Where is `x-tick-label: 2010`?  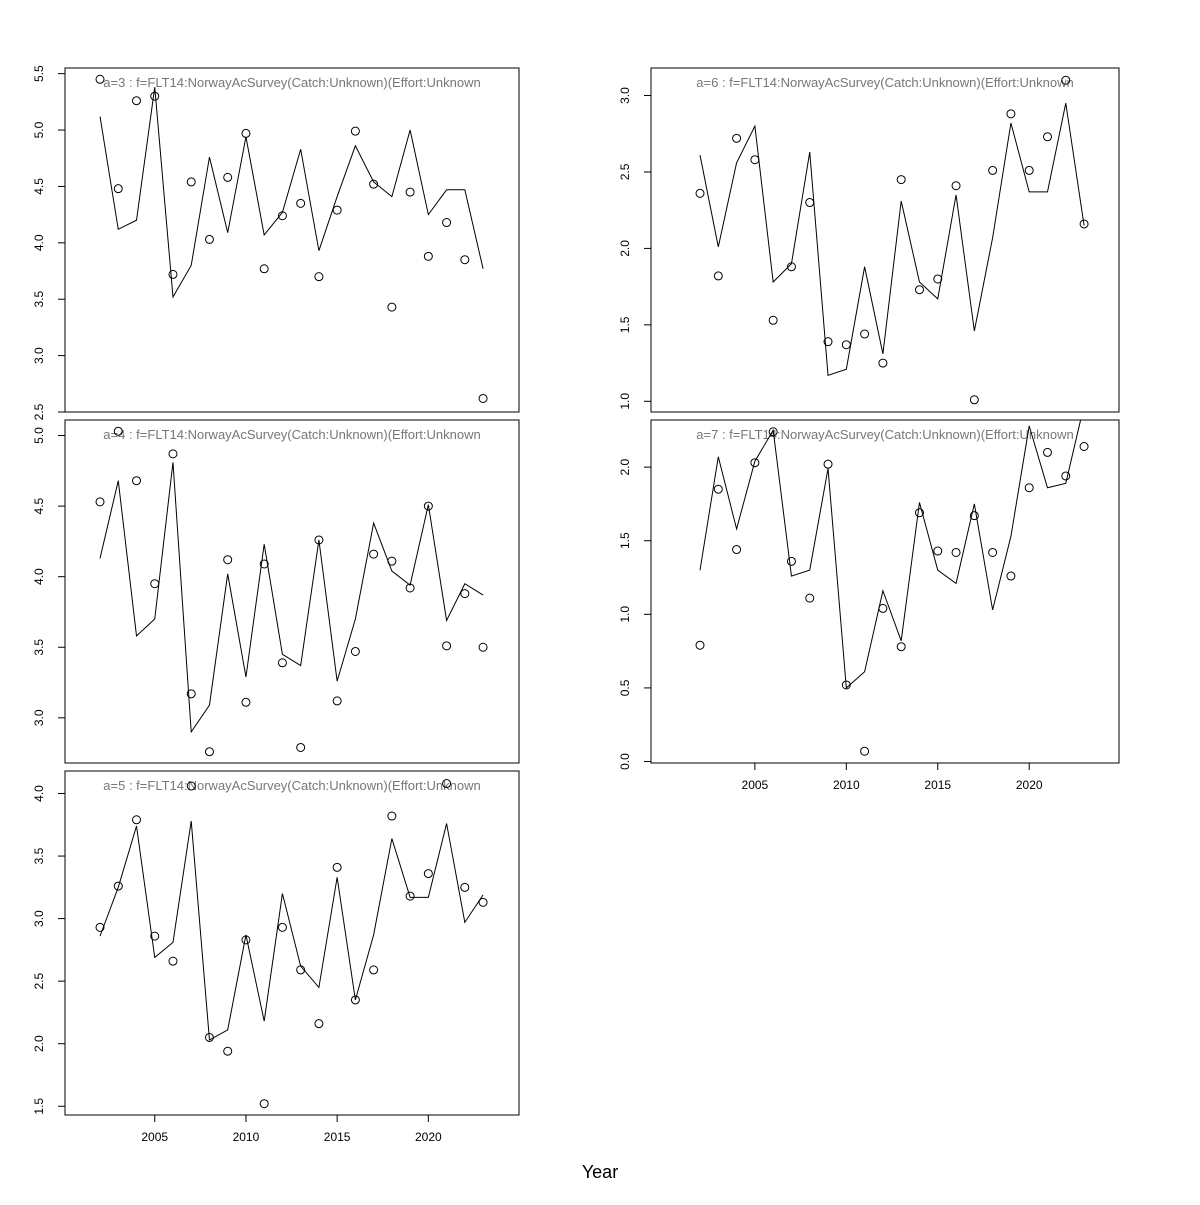 x-tick-label: 2010 is located at coordinates (846, 785).